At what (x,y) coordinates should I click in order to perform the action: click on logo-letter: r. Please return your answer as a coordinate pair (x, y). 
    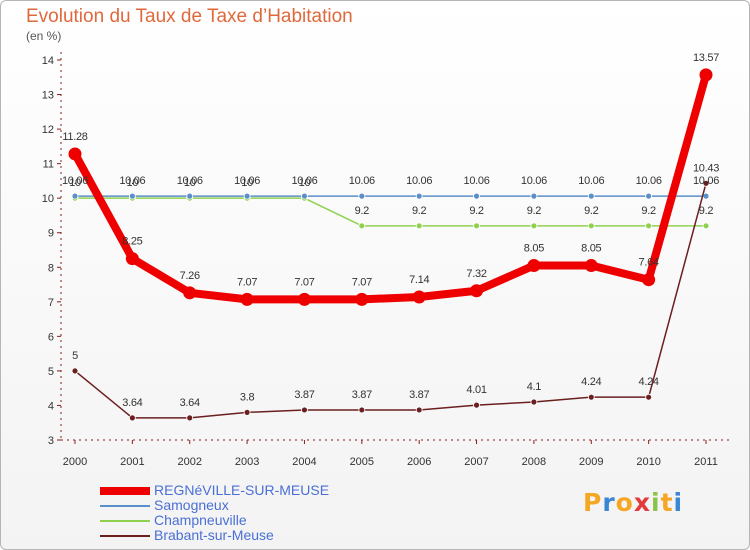
    Looking at the image, I should click on (609, 502).